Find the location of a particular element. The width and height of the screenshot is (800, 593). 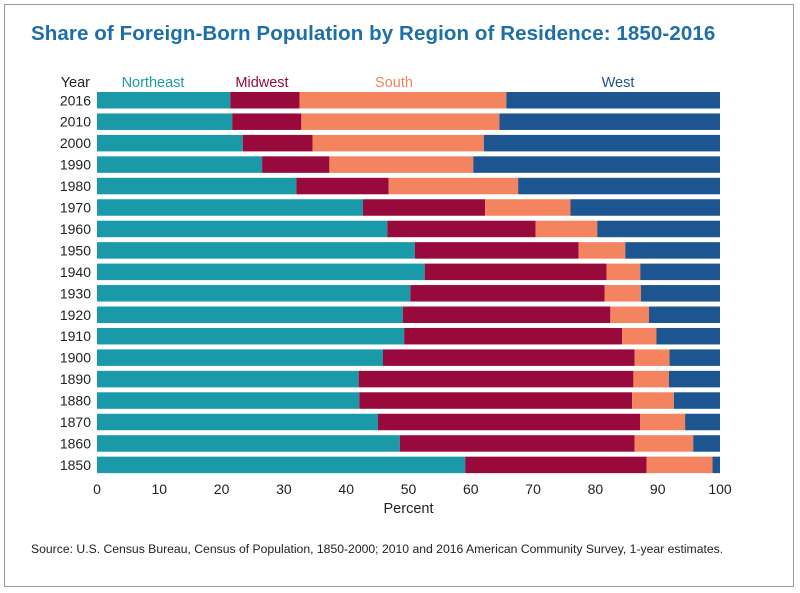

bar-1970-west is located at coordinates (645, 207).